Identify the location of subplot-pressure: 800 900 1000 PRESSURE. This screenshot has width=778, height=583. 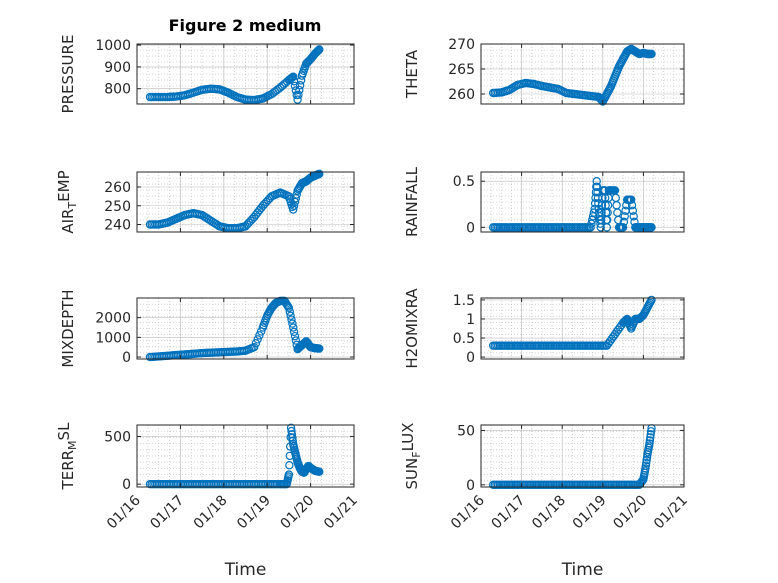
(207, 74).